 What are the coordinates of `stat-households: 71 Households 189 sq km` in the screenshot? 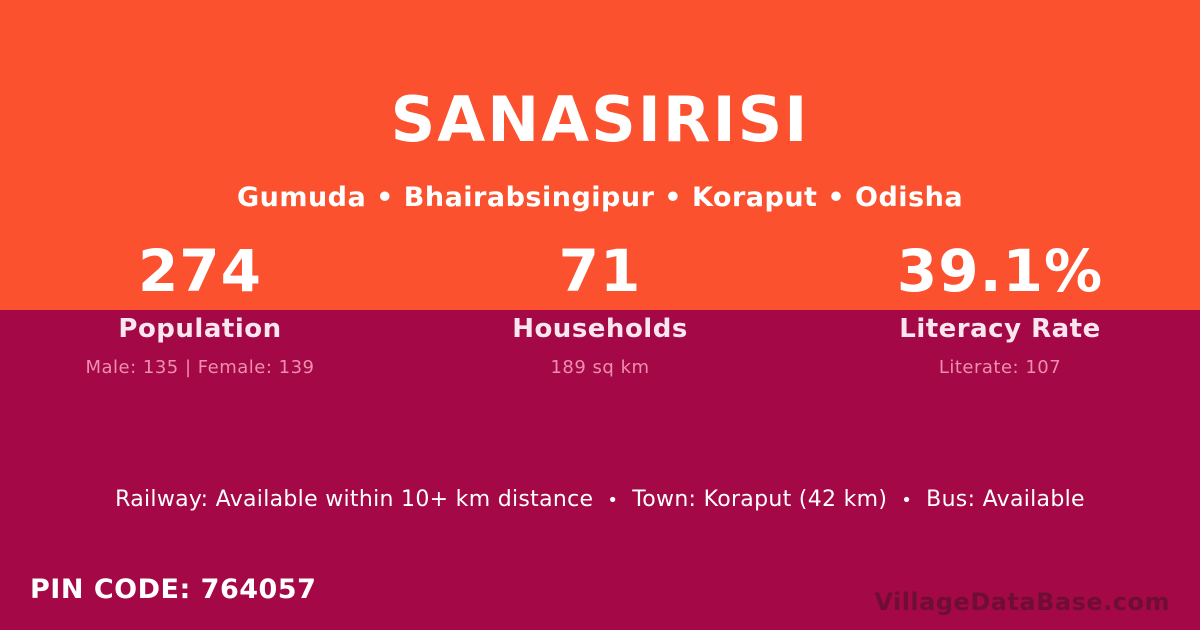 It's located at (600, 308).